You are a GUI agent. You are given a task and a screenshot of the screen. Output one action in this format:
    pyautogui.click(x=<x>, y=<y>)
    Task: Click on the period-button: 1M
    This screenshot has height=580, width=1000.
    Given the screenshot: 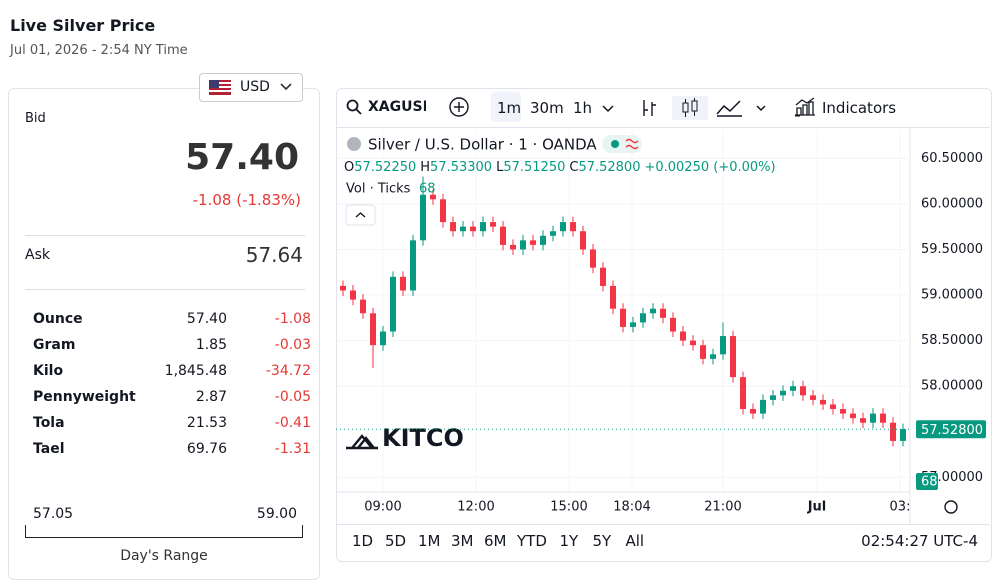 What is the action you would take?
    pyautogui.click(x=429, y=541)
    